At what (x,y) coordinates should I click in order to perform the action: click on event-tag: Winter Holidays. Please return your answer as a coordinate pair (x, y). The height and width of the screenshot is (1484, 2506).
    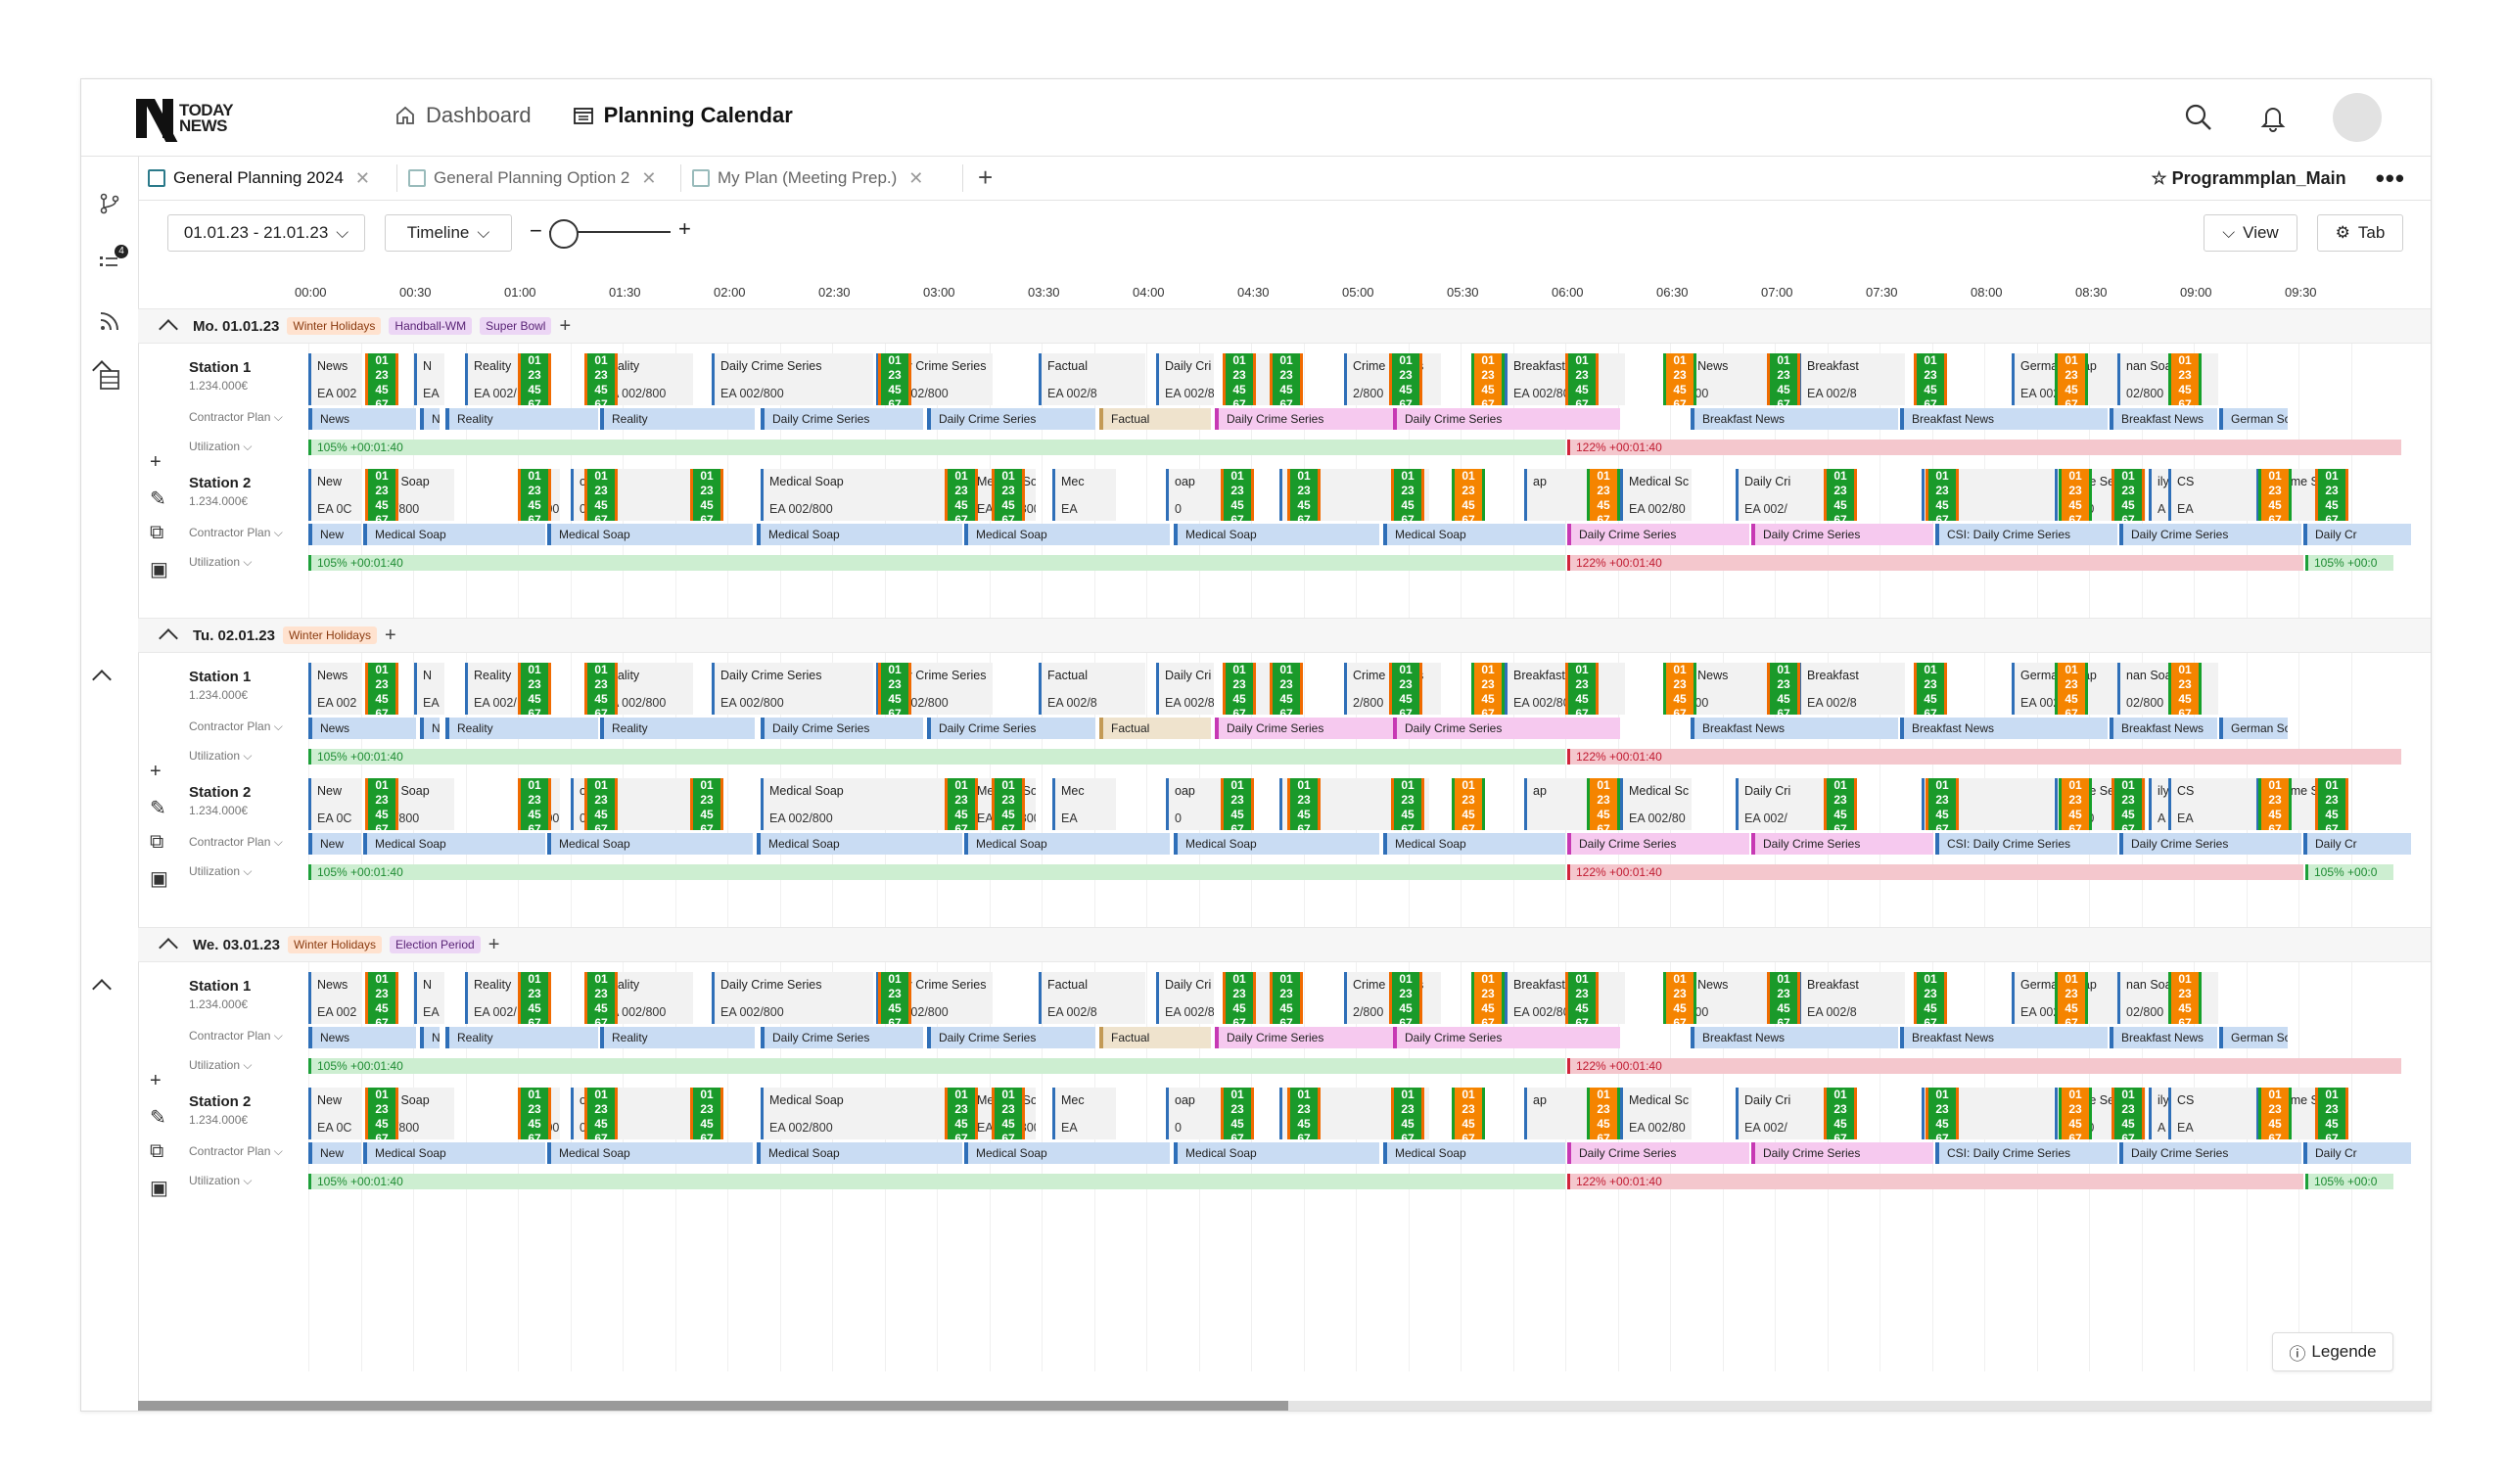
    Looking at the image, I should click on (329, 635).